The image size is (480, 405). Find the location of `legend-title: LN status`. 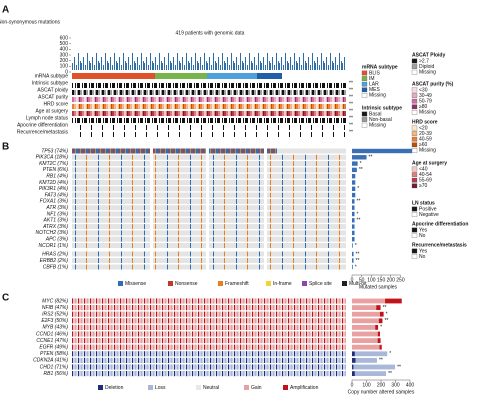

legend-title: LN status is located at coordinates (423, 203).